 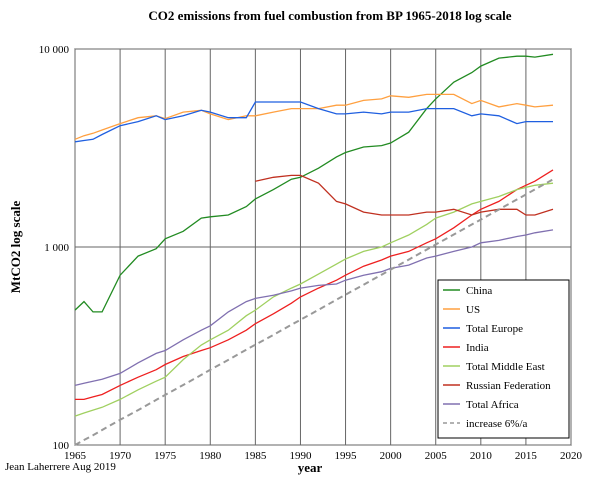 I want to click on x-tick-label: 2020, so click(x=571, y=456).